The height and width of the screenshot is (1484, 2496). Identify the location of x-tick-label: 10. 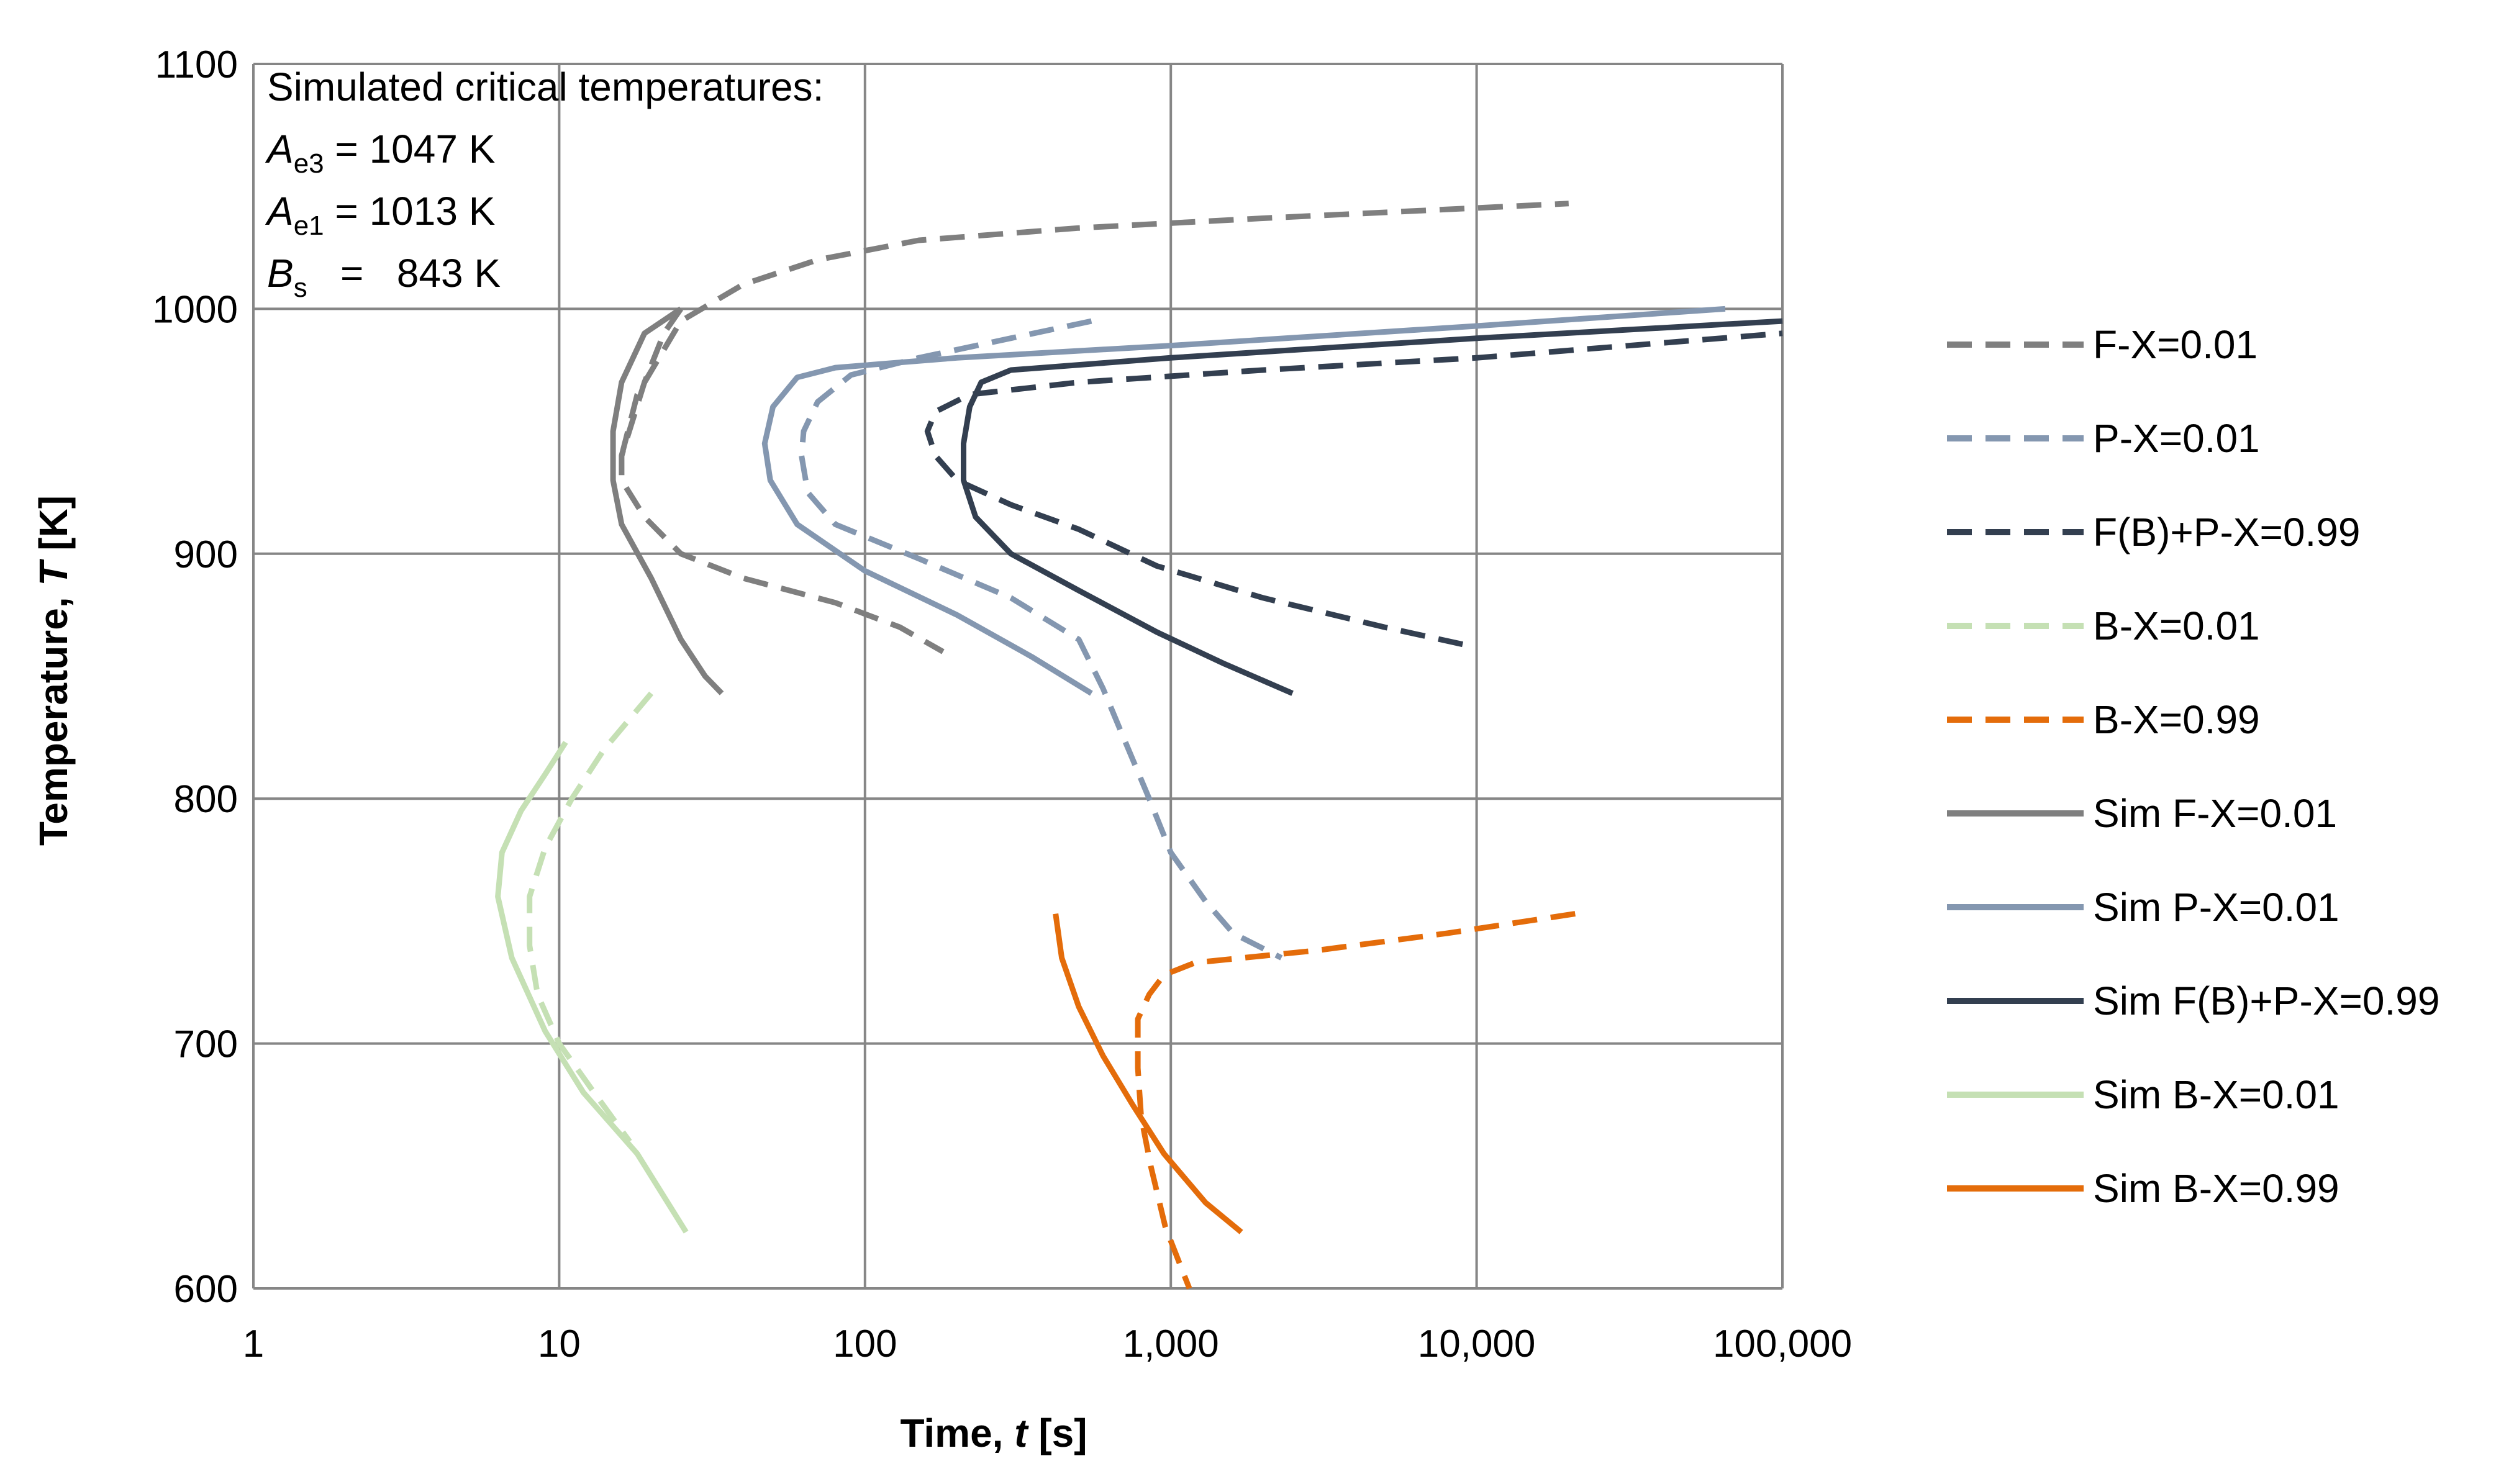
(560, 1344).